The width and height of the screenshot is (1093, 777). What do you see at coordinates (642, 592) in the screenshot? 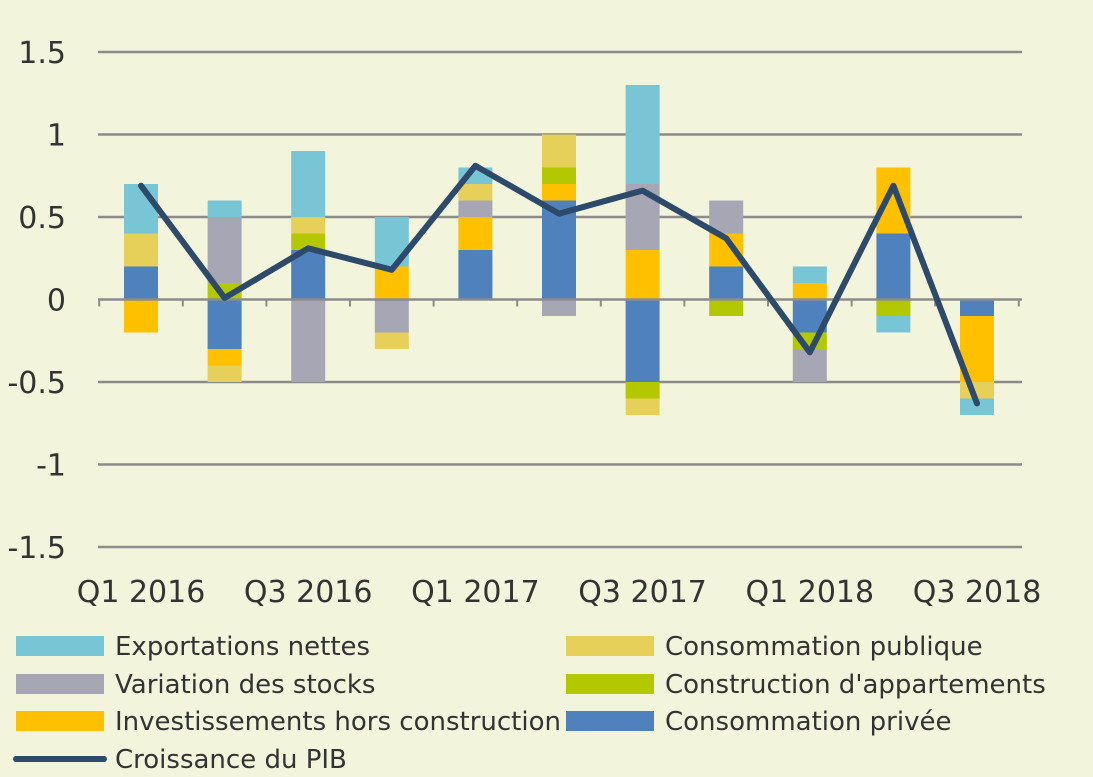
I see `x-tick-label: Q3 2017` at bounding box center [642, 592].